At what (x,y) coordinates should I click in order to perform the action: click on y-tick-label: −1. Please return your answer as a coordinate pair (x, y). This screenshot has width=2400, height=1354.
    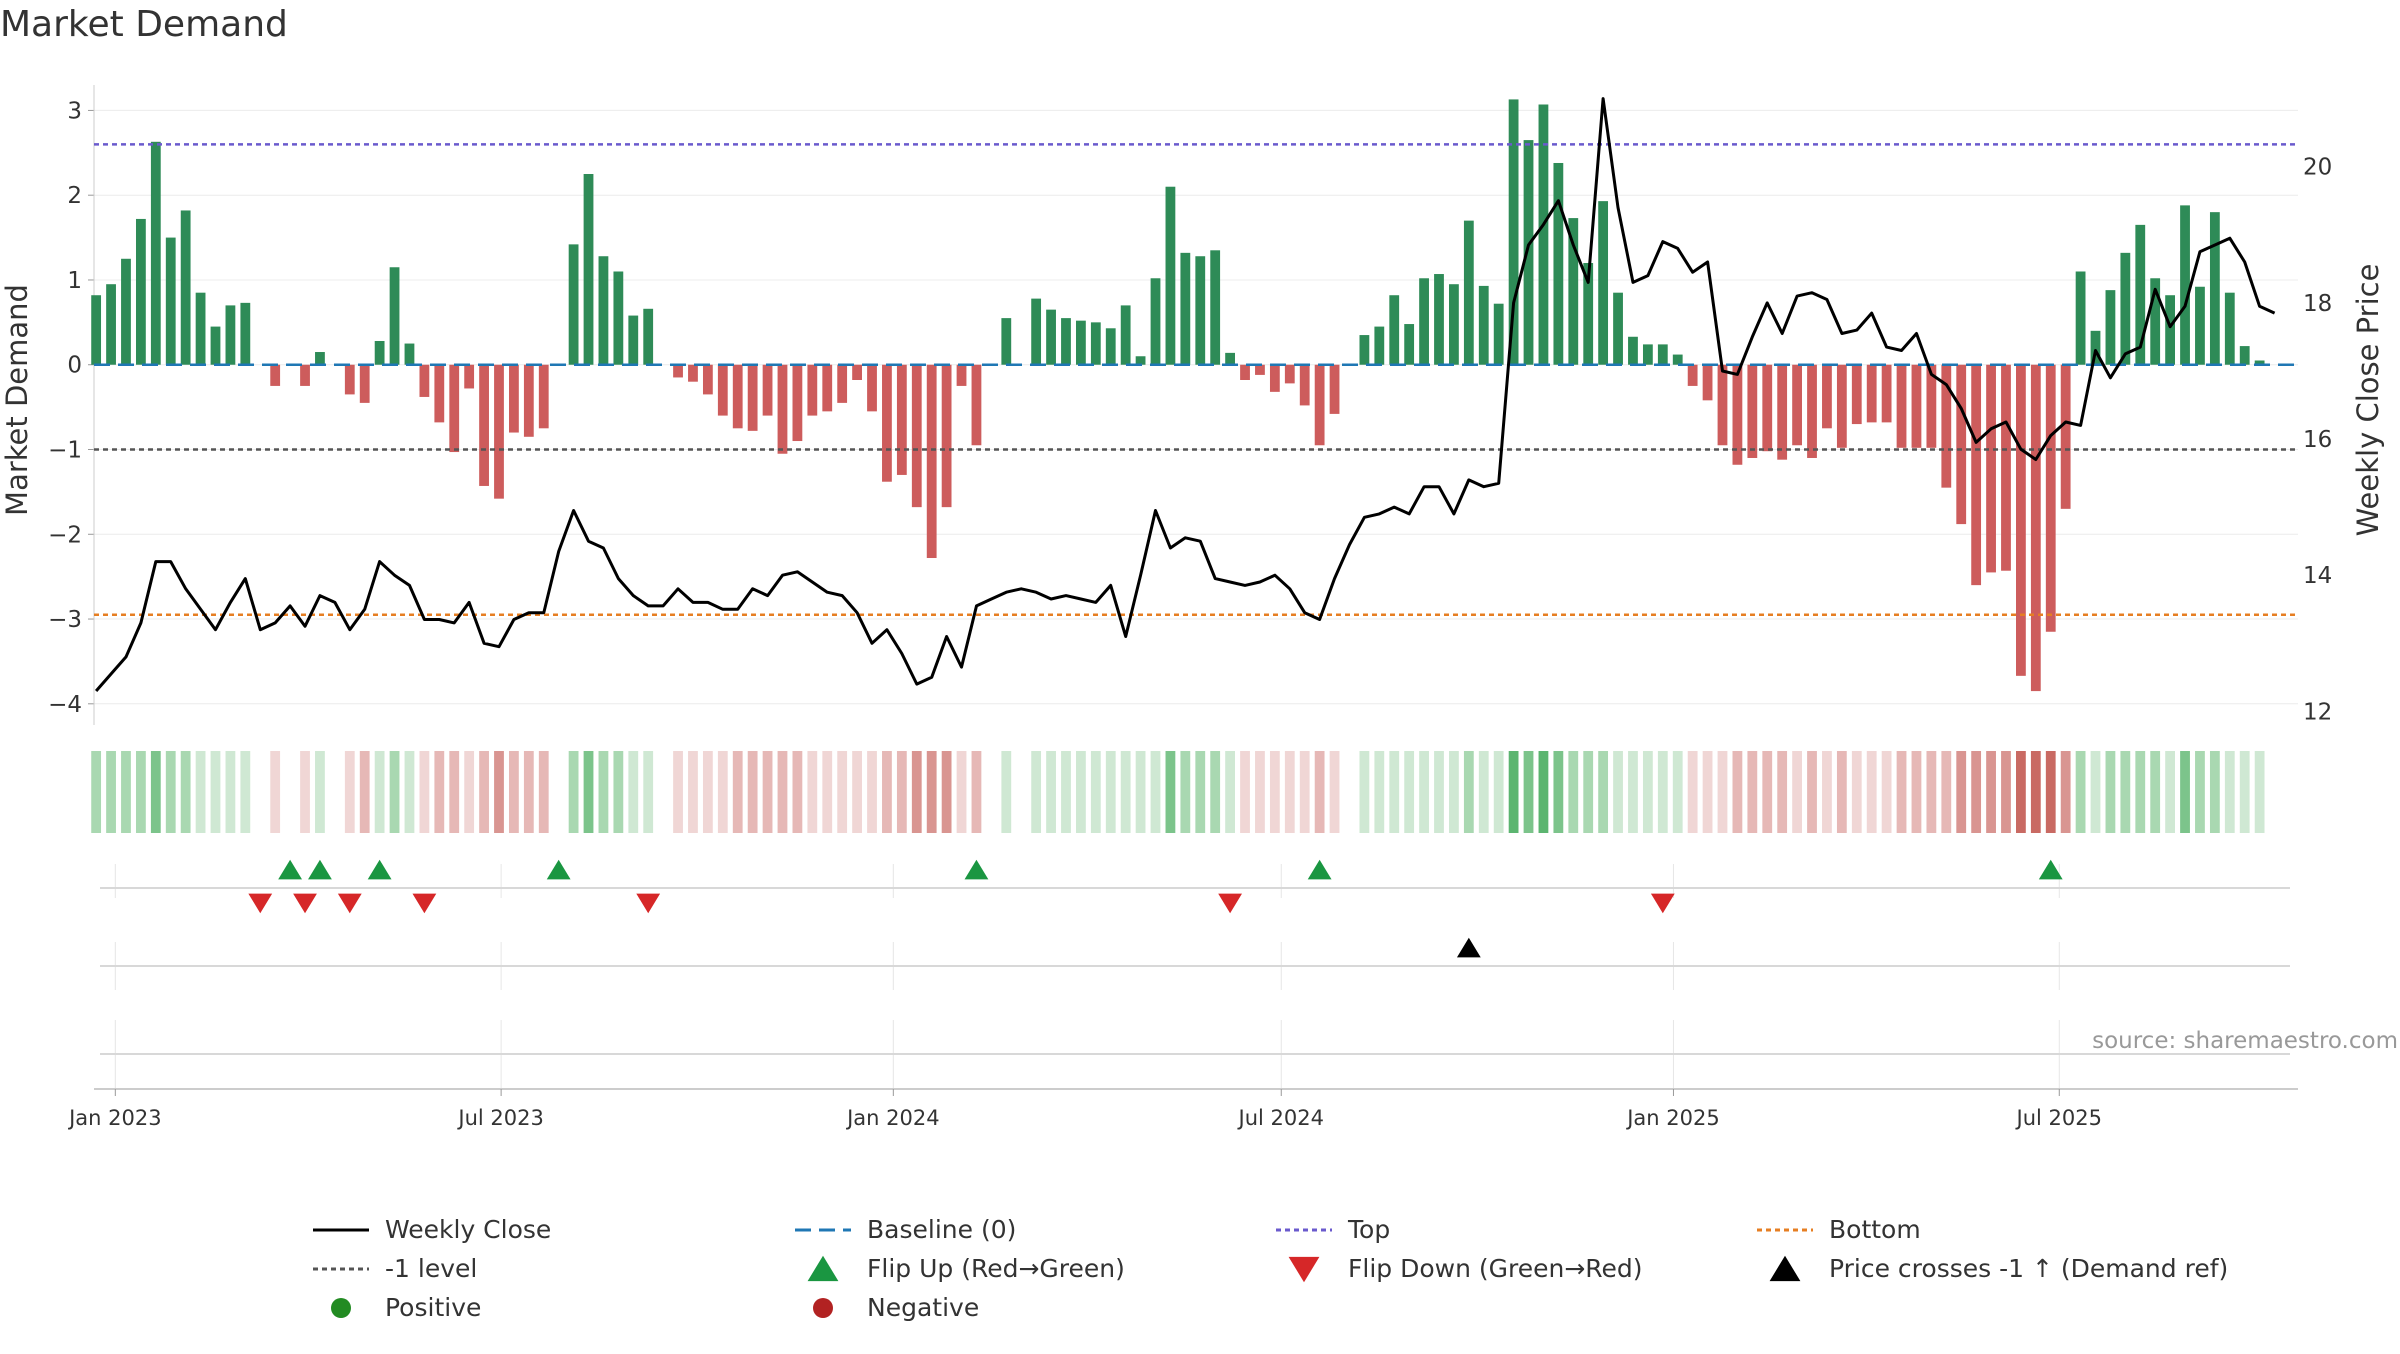
    Looking at the image, I should click on (65, 451).